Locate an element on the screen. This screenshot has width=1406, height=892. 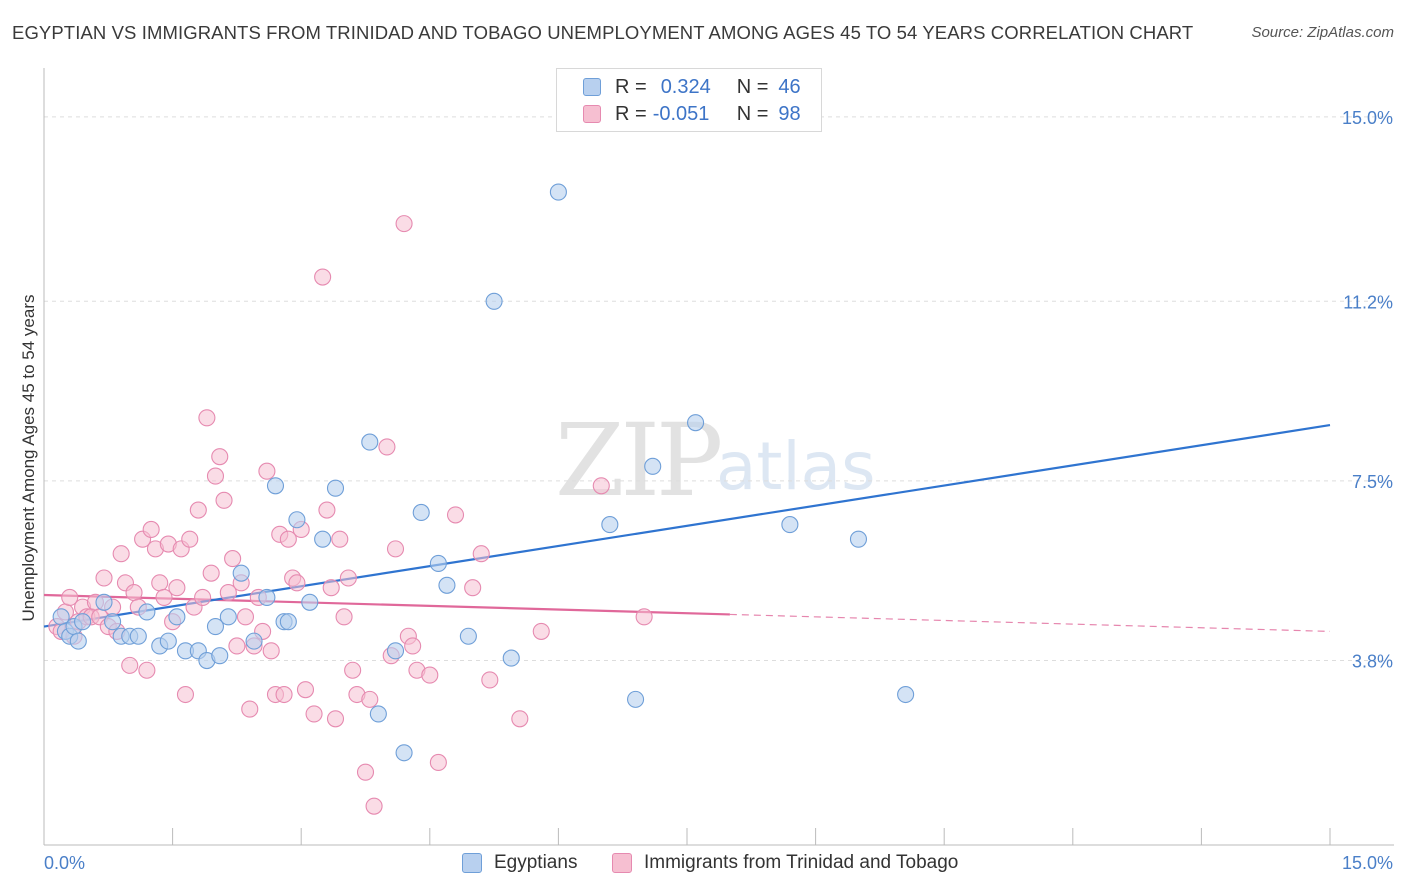
legend-r-value-egyptians: 0.324 is located at coordinates (685, 86).